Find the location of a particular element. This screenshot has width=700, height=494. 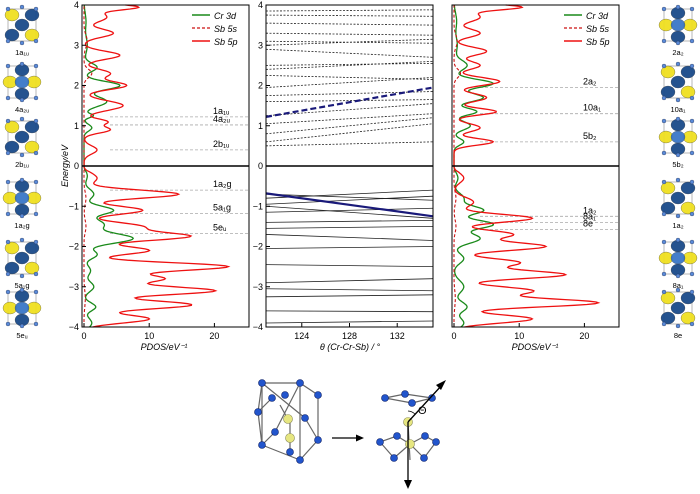

left-level-label: 4a₂ᵤ is located at coordinates (222, 119).